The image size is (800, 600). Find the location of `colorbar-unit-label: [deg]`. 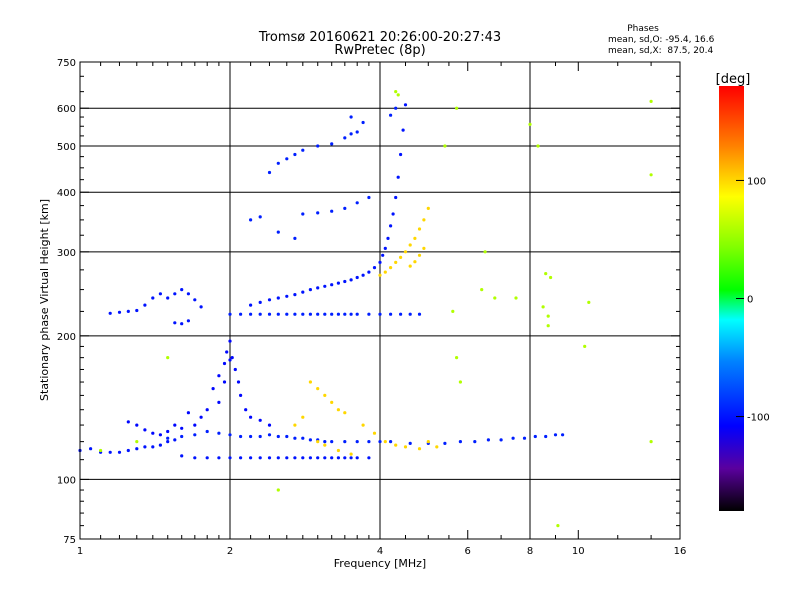

colorbar-unit-label: [deg] is located at coordinates (733, 79).